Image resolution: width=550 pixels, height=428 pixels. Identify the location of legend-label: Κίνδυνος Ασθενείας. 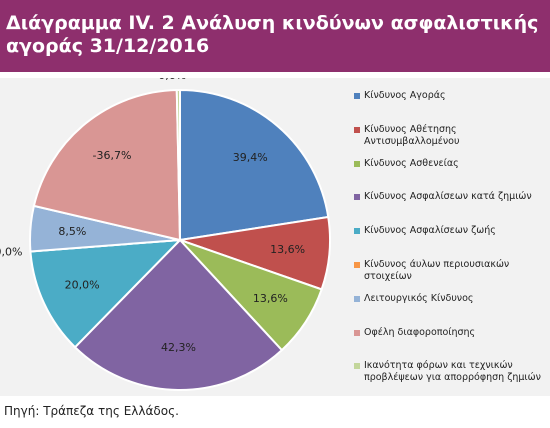
(411, 163).